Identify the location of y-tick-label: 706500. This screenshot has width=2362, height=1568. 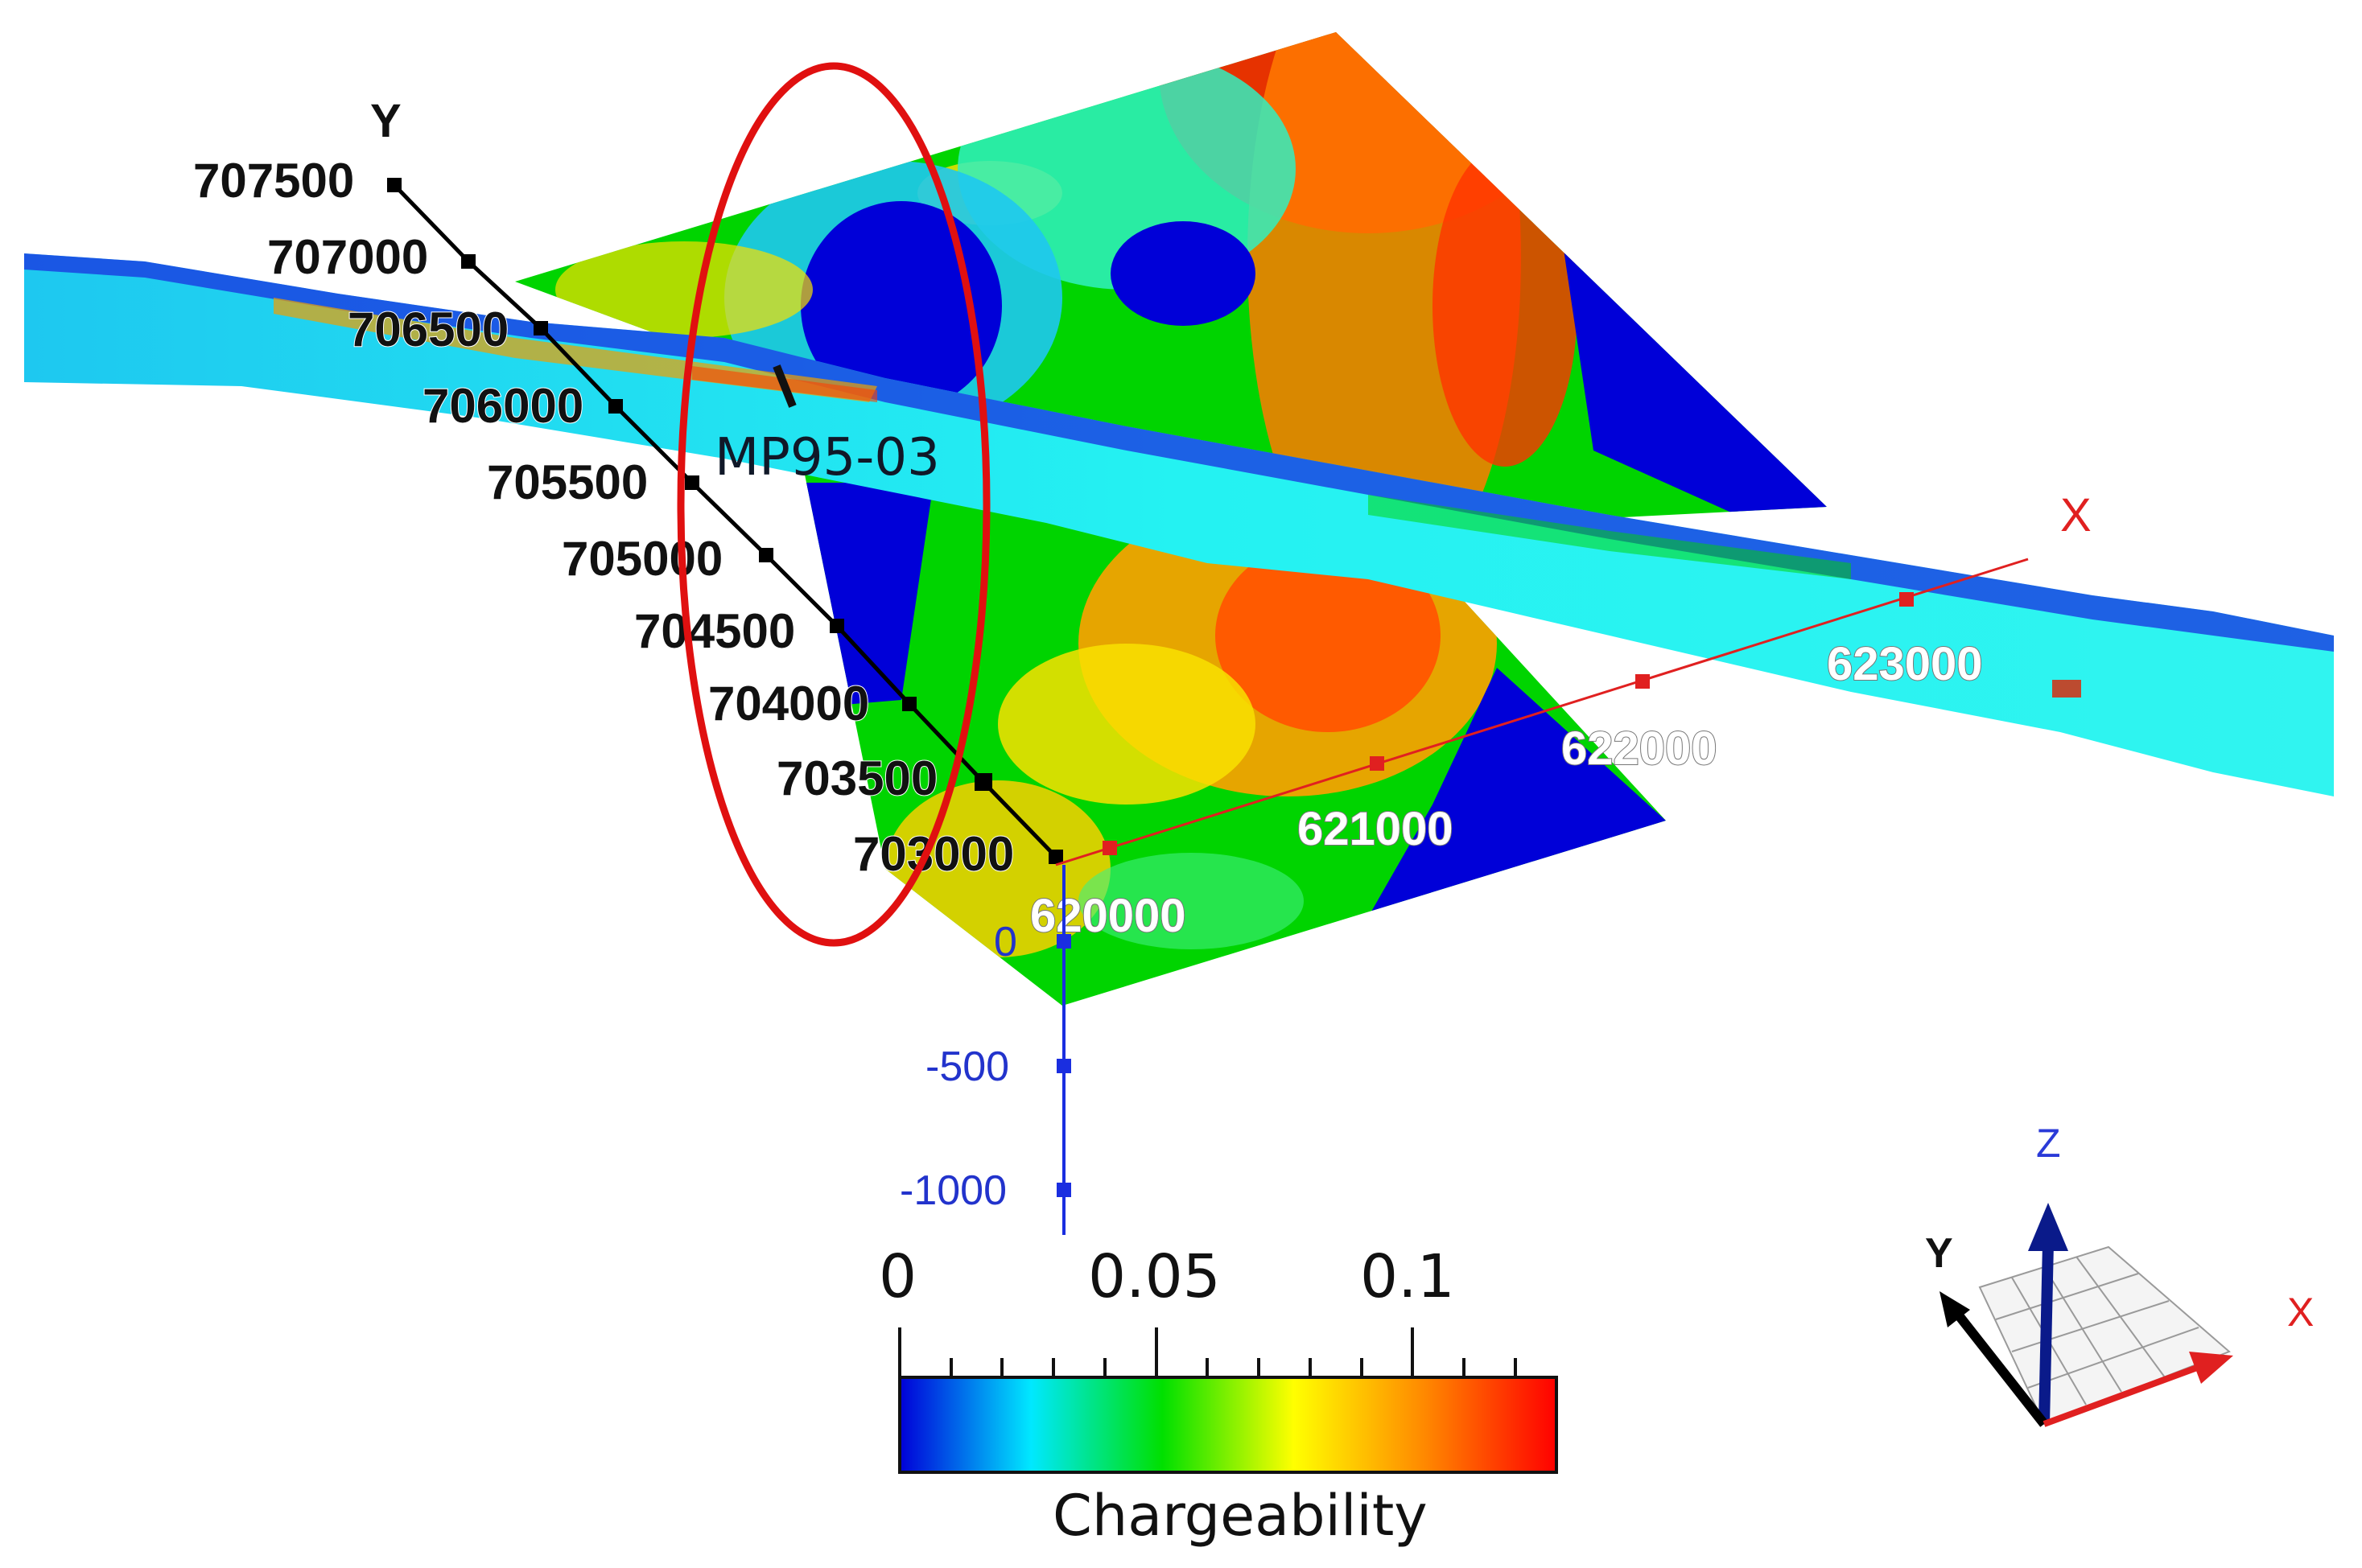
(428, 329).